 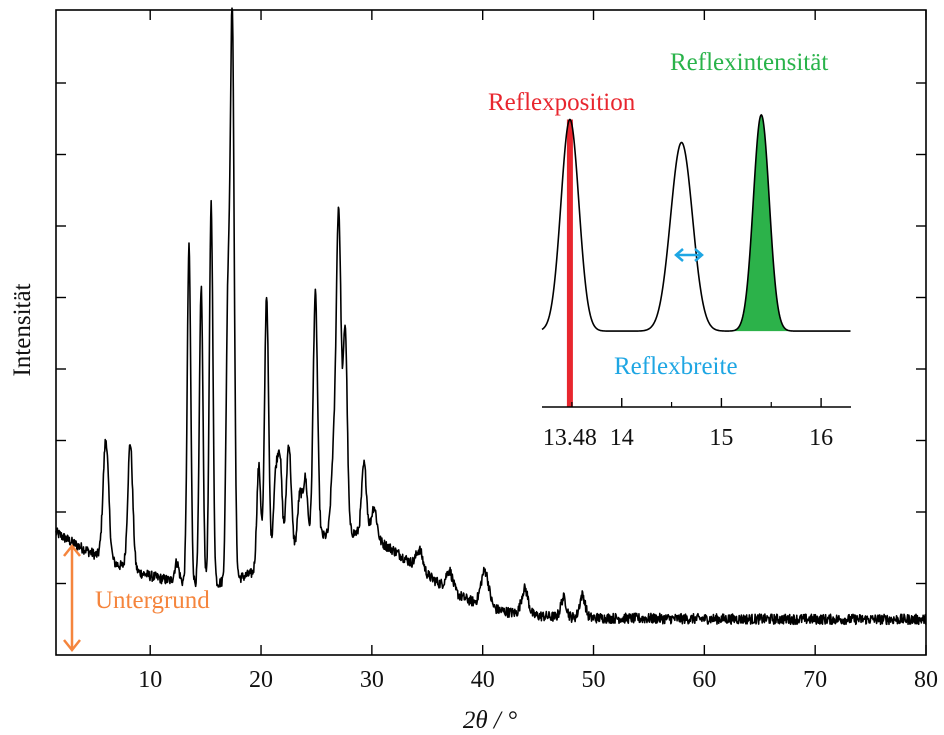 What do you see at coordinates (761, 223) in the screenshot?
I see `inset-intensity-area` at bounding box center [761, 223].